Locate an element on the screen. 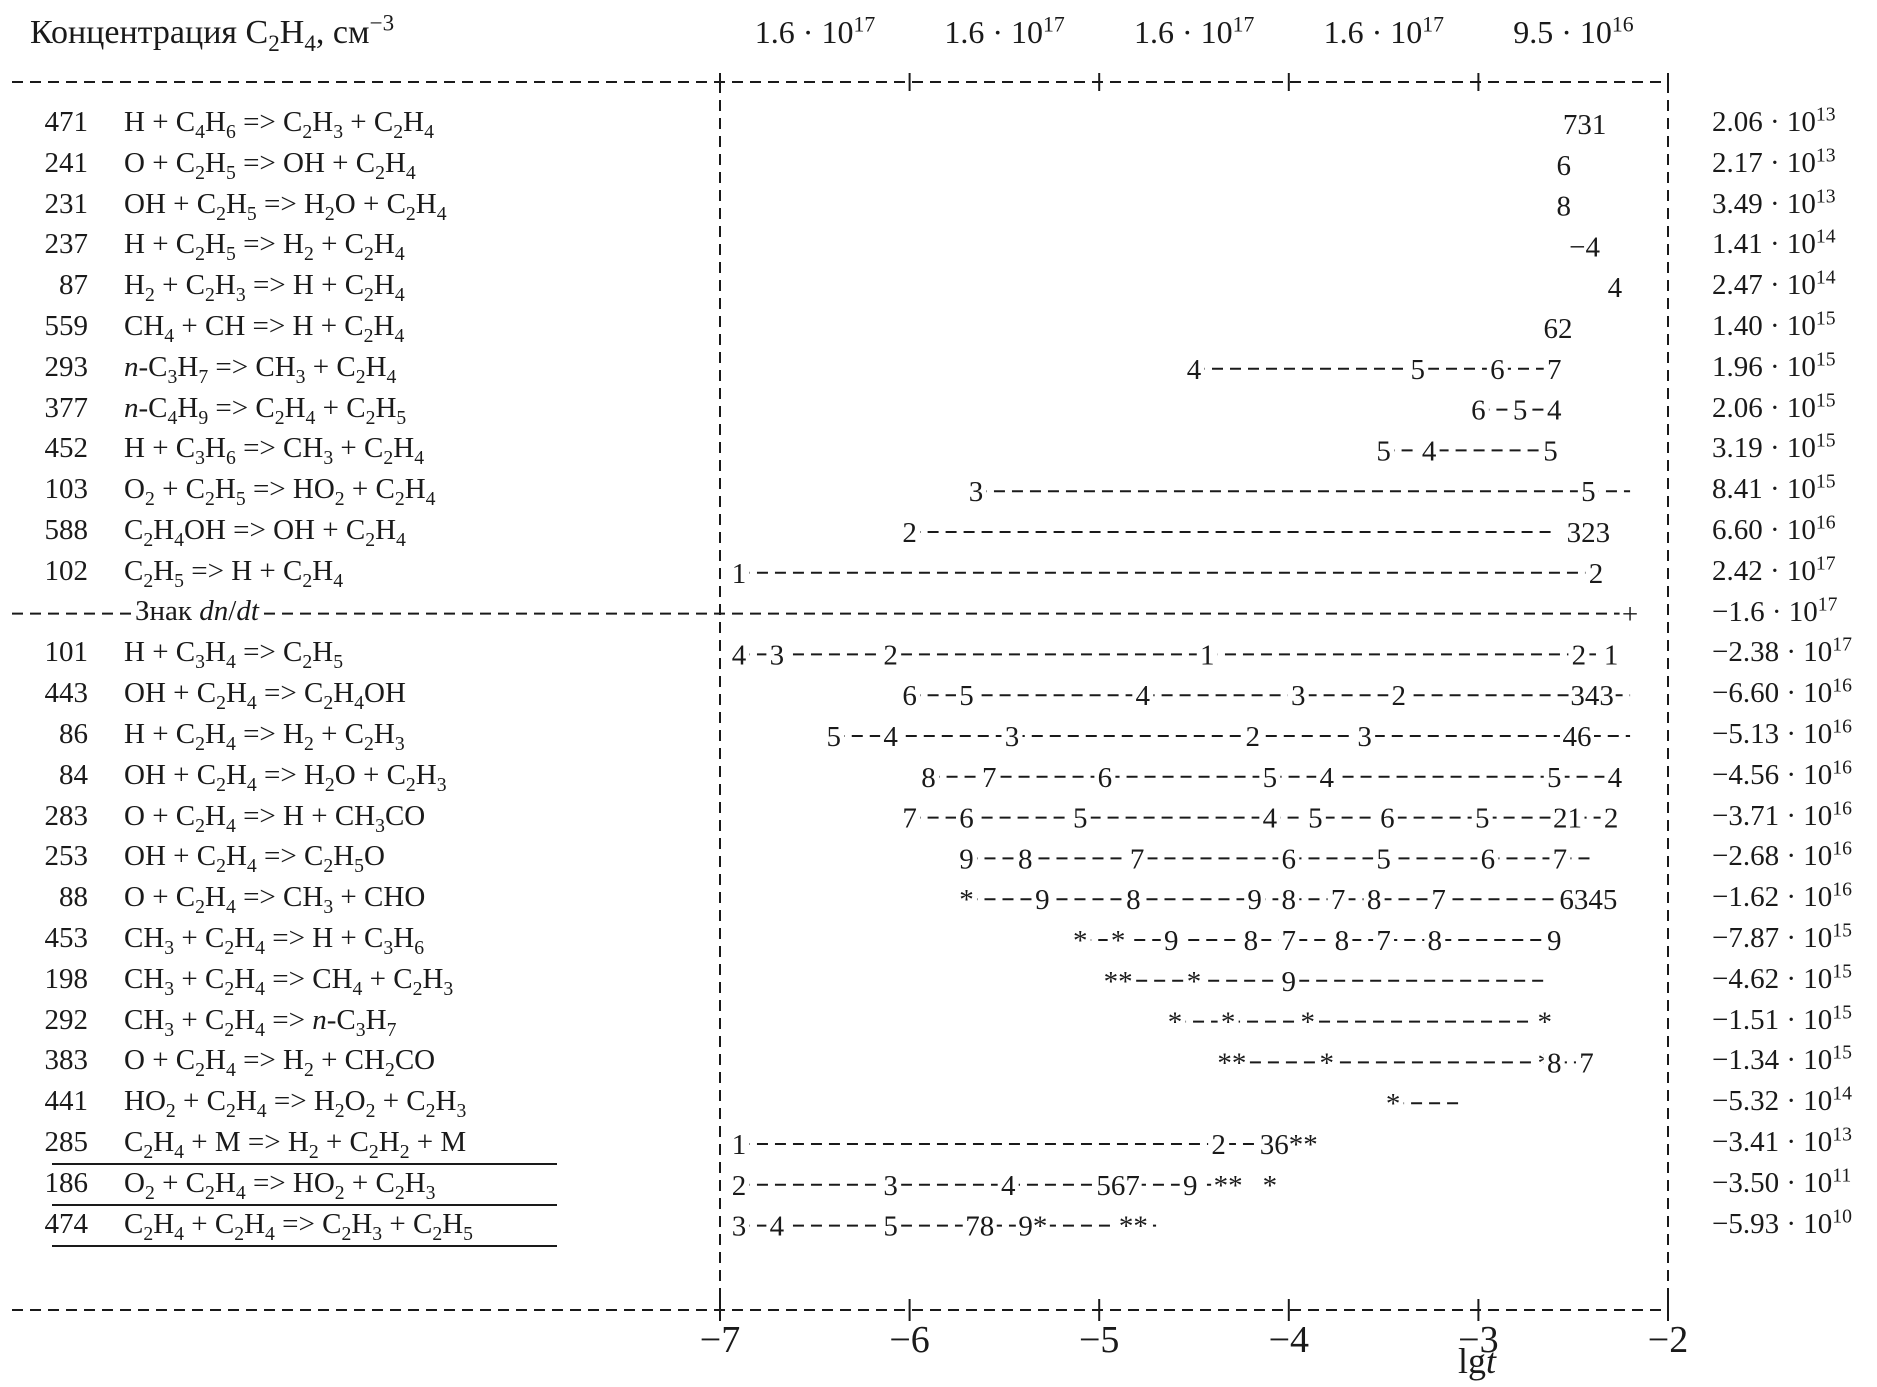  reaction-number: 453 is located at coordinates (66, 938).